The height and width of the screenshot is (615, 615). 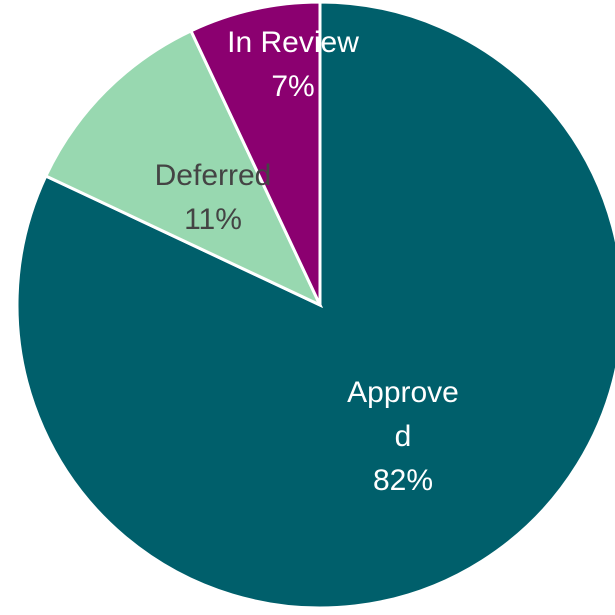 What do you see at coordinates (213, 198) in the screenshot?
I see `slice-label: Deferred 11%` at bounding box center [213, 198].